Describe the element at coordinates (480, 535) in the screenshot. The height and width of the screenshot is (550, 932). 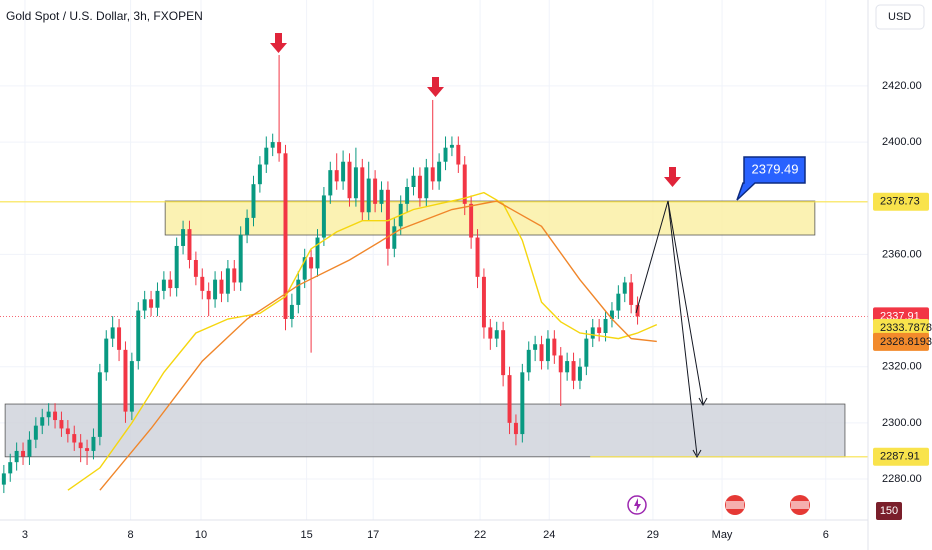
I see `x-tick-label: 22` at that location.